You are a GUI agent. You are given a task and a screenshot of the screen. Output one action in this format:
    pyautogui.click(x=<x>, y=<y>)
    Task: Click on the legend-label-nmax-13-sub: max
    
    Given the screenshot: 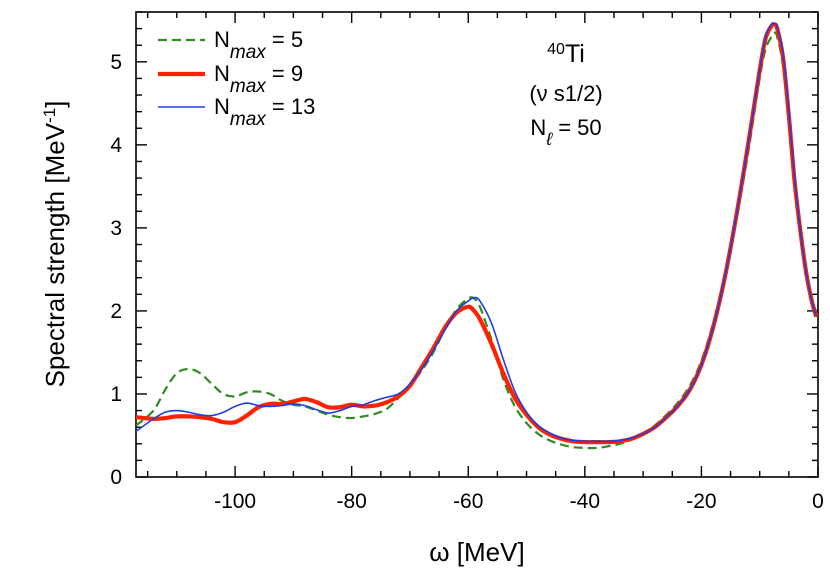 What is the action you would take?
    pyautogui.click(x=248, y=119)
    